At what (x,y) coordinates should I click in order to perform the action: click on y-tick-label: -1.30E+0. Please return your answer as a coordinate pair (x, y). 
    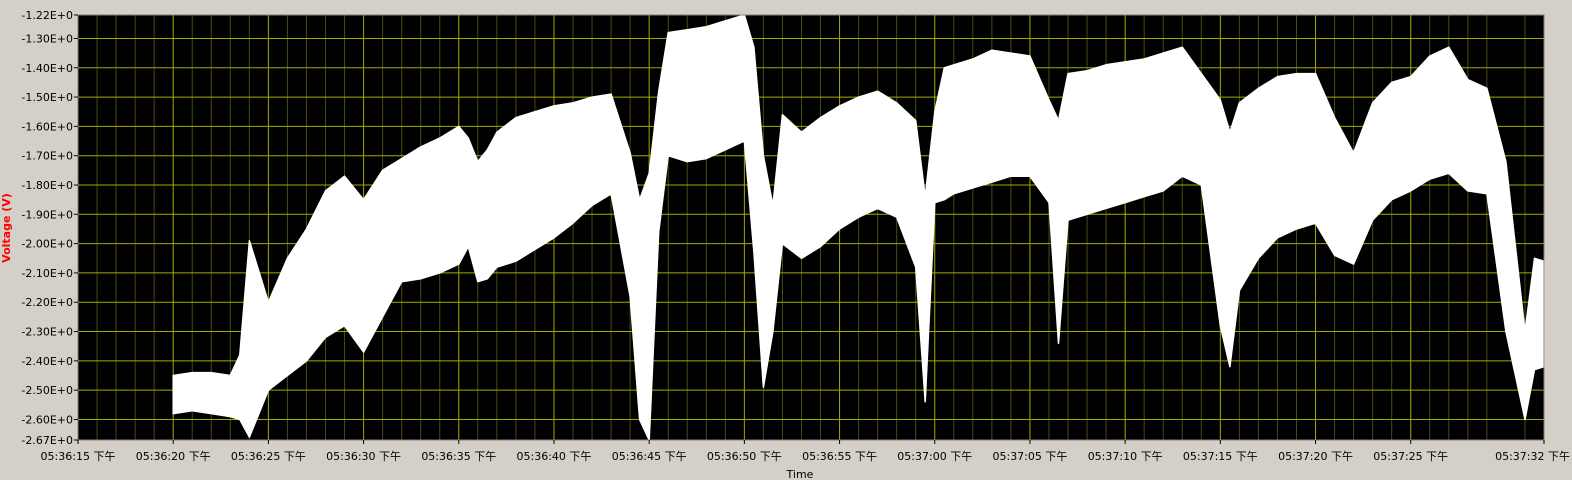
    Looking at the image, I should click on (47, 38).